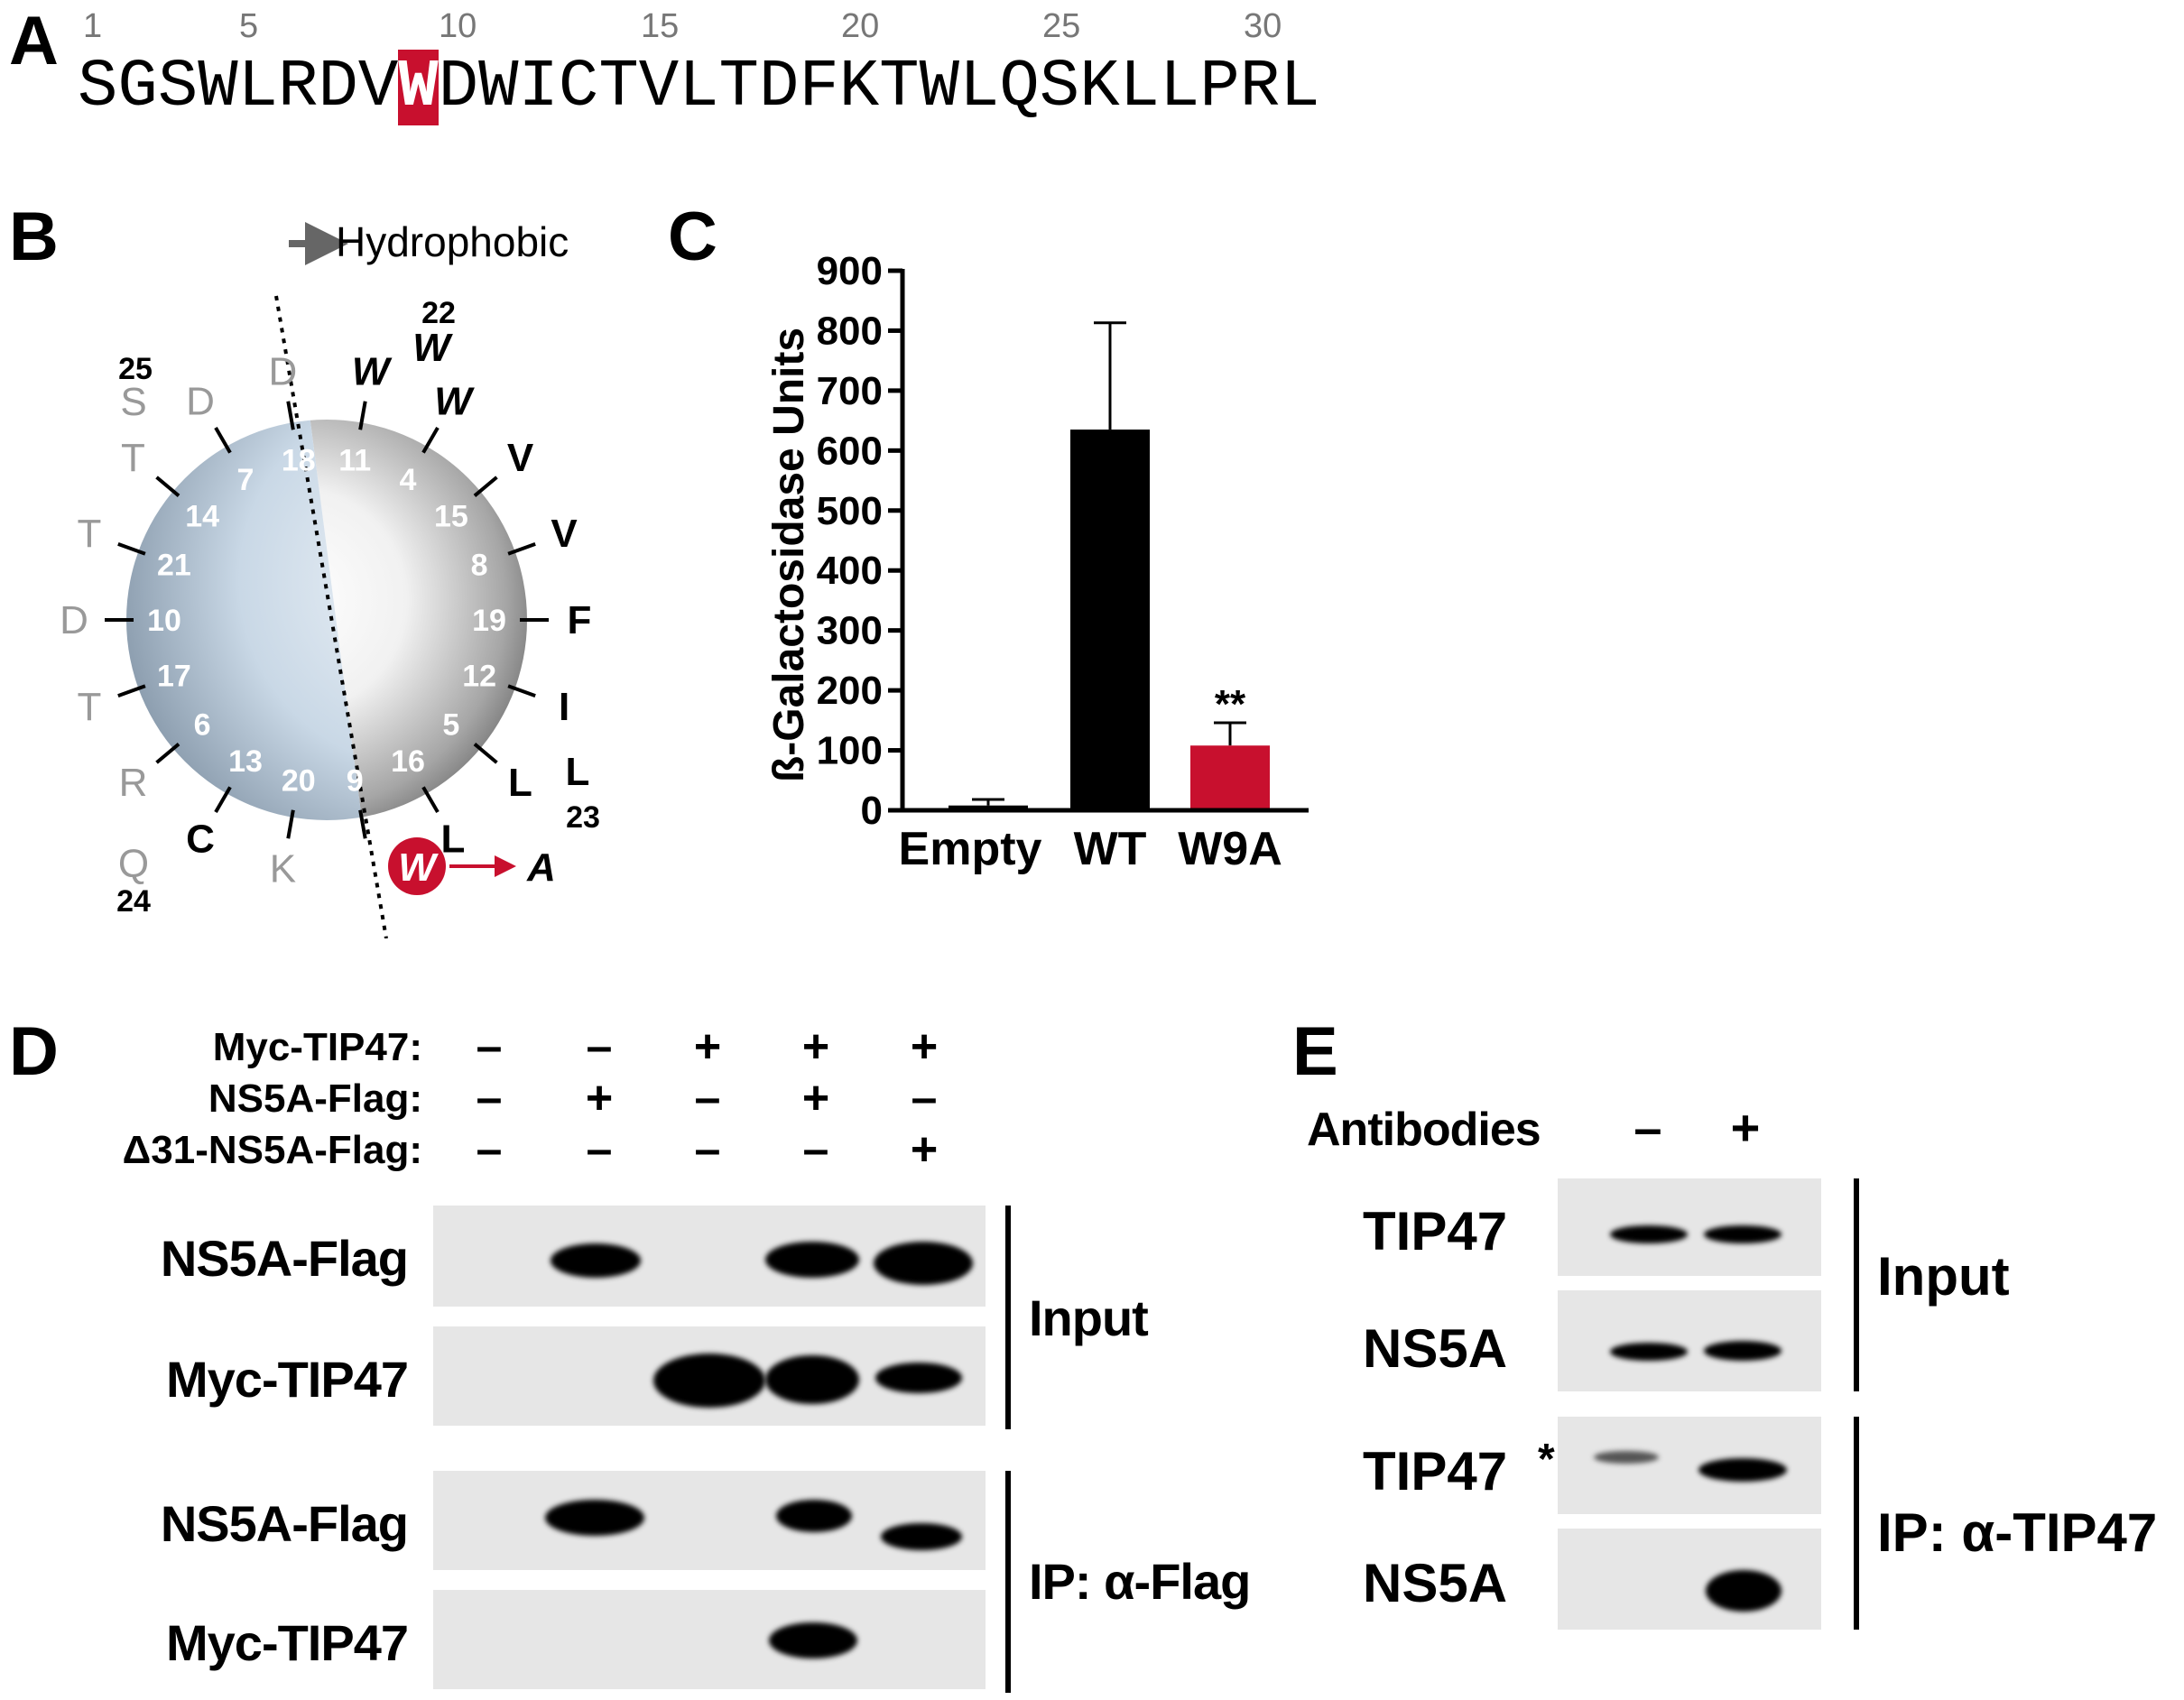 The width and height of the screenshot is (2184, 1700). I want to click on blot-label-input-myc-tip47: Myc-TIP47, so click(287, 1379).